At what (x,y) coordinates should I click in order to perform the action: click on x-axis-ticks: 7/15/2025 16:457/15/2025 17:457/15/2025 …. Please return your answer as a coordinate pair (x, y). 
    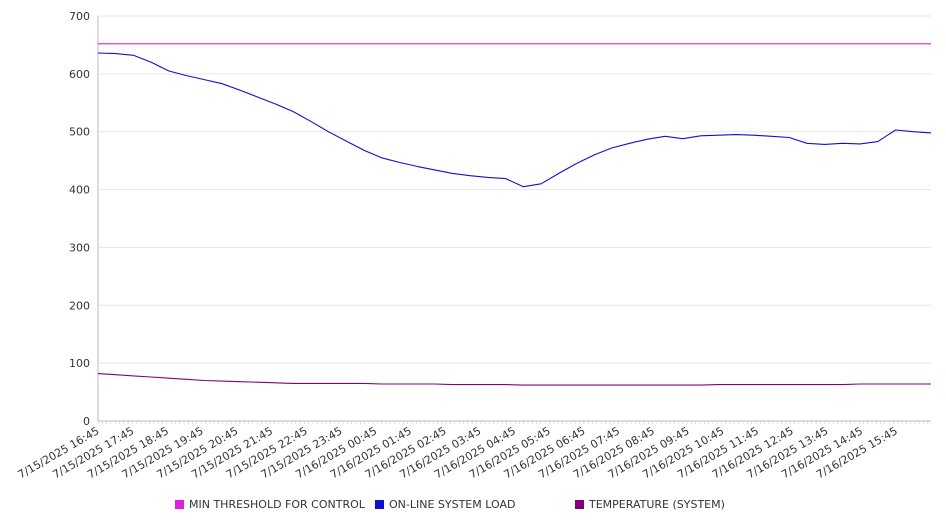
    Looking at the image, I should click on (458, 452).